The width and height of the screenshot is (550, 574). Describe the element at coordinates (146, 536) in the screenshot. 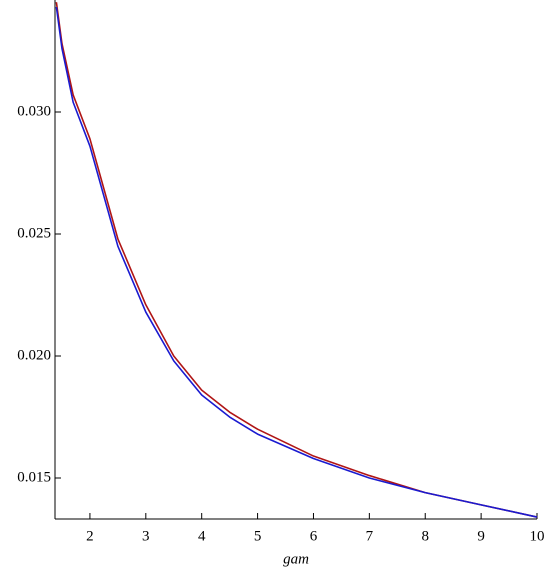

I see `x-tick-label: 3` at that location.